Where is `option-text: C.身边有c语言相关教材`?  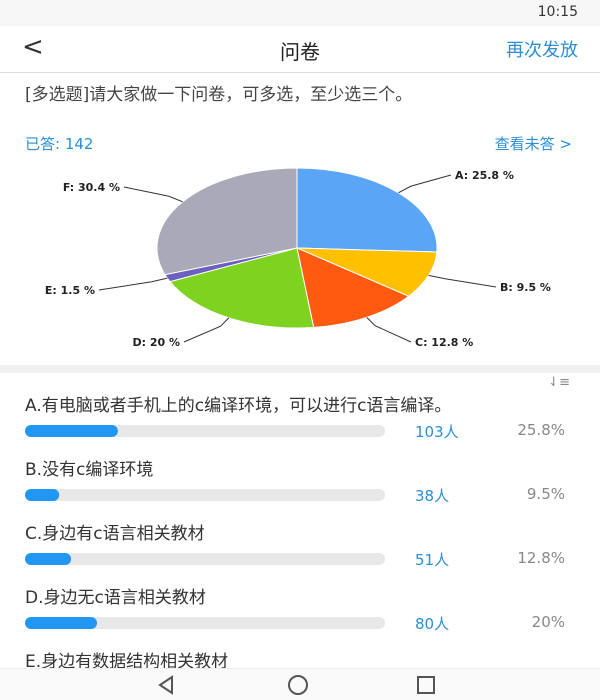
option-text: C.身边有c语言相关教材 is located at coordinates (115, 534).